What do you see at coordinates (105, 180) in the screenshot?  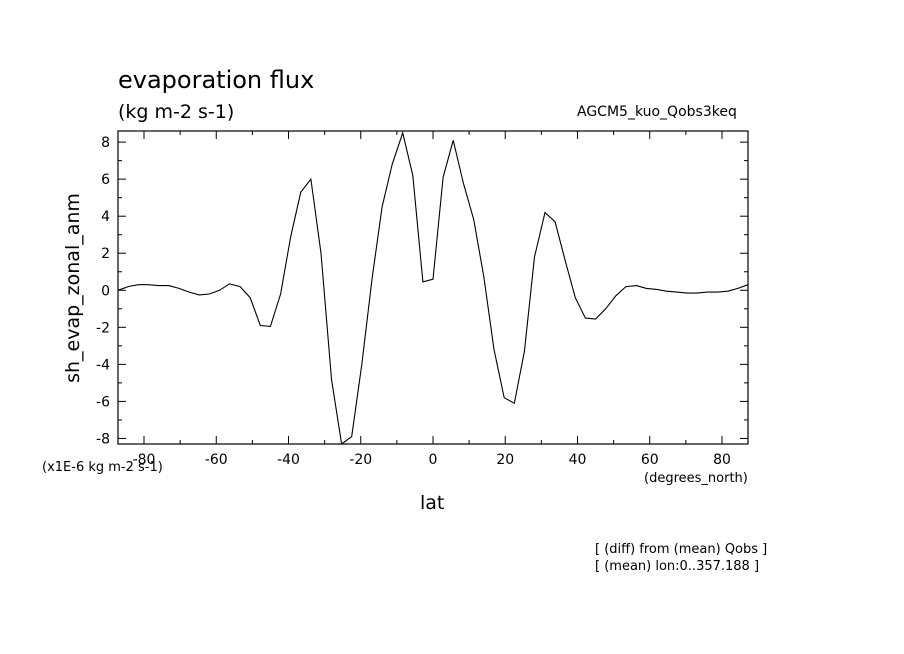 I see `y-tick-label: 6` at bounding box center [105, 180].